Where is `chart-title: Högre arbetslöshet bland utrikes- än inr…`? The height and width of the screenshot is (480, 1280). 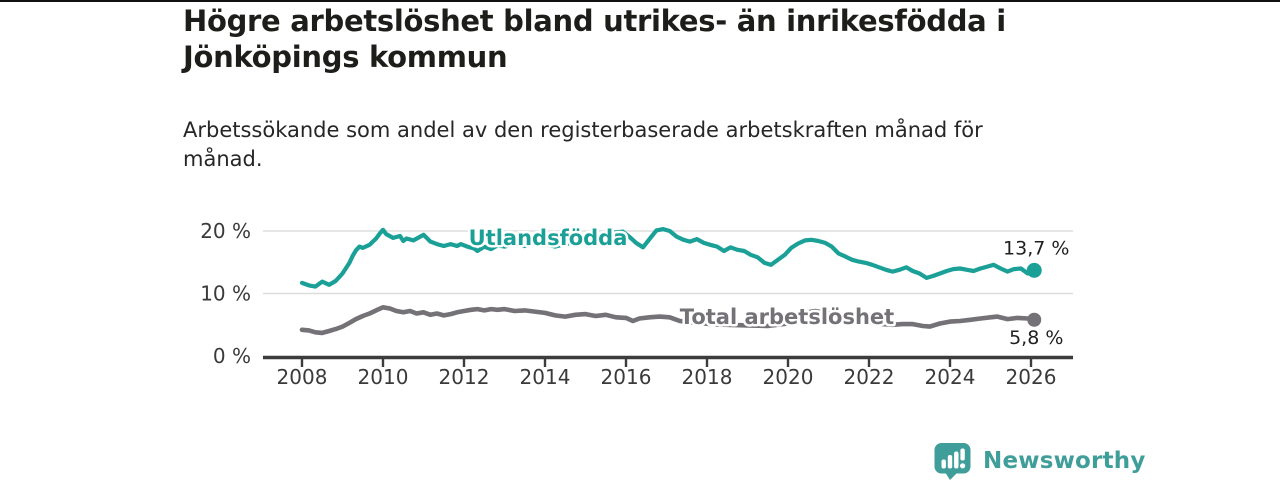 chart-title: Högre arbetslöshet bland utrikes- än inr… is located at coordinates (594, 39).